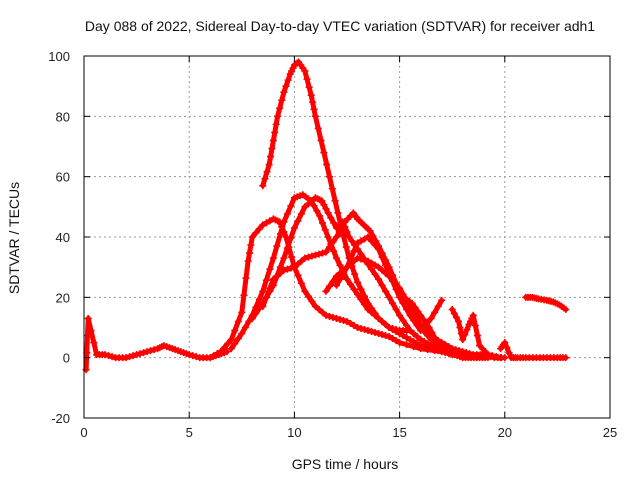 This screenshot has width=640, height=480. Describe the element at coordinates (476, 333) in the screenshot. I see `series-pass-h` at that location.